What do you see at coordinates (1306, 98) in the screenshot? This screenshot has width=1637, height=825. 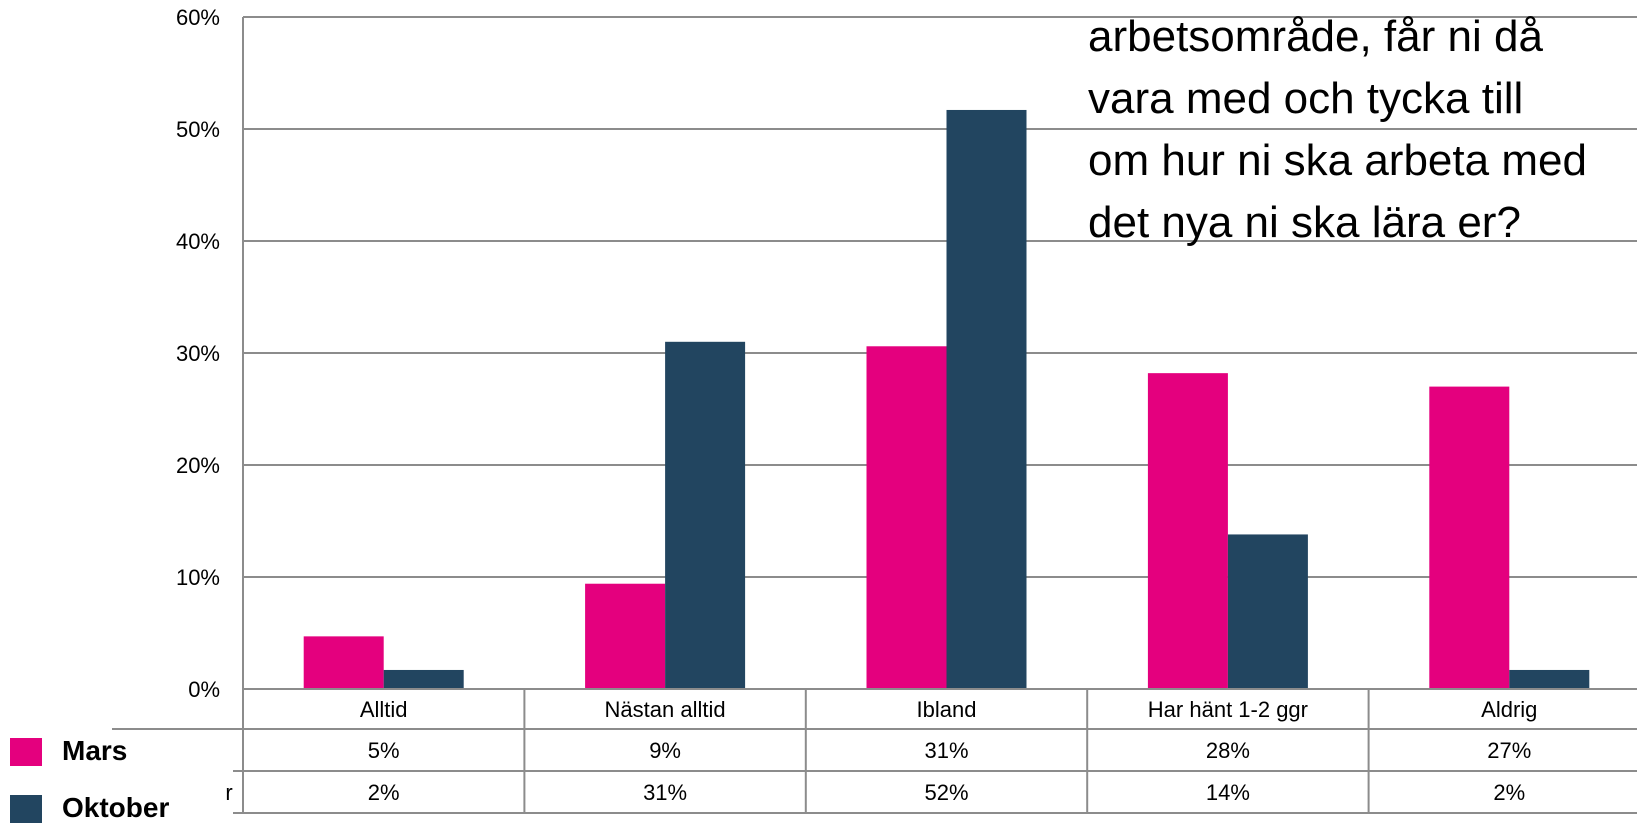 I see `question-line-2: vara med och tycka till` at bounding box center [1306, 98].